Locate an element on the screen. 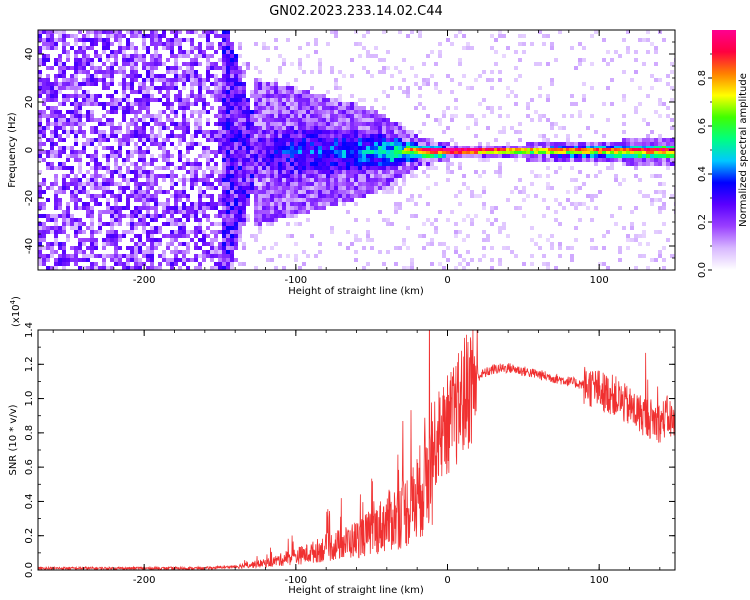  svg-text: 1.4 is located at coordinates (29, 330).